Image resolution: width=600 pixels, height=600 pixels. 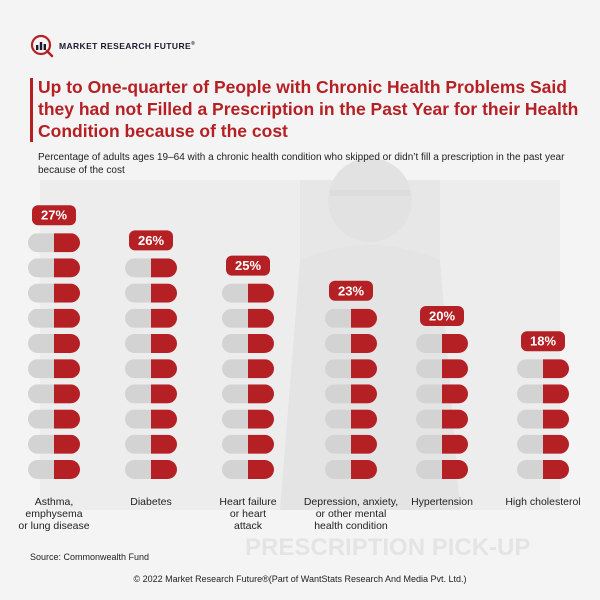 What do you see at coordinates (53, 526) in the screenshot?
I see `category-label: or lung disease` at bounding box center [53, 526].